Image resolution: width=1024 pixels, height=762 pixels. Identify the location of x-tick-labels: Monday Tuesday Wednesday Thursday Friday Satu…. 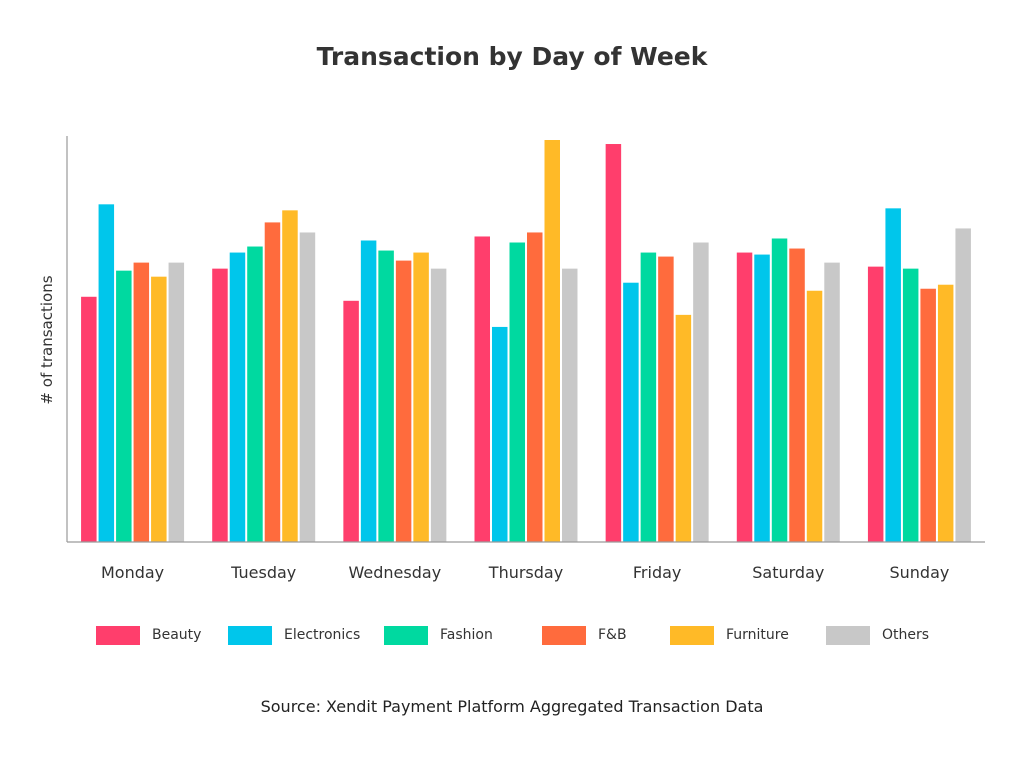
(525, 572).